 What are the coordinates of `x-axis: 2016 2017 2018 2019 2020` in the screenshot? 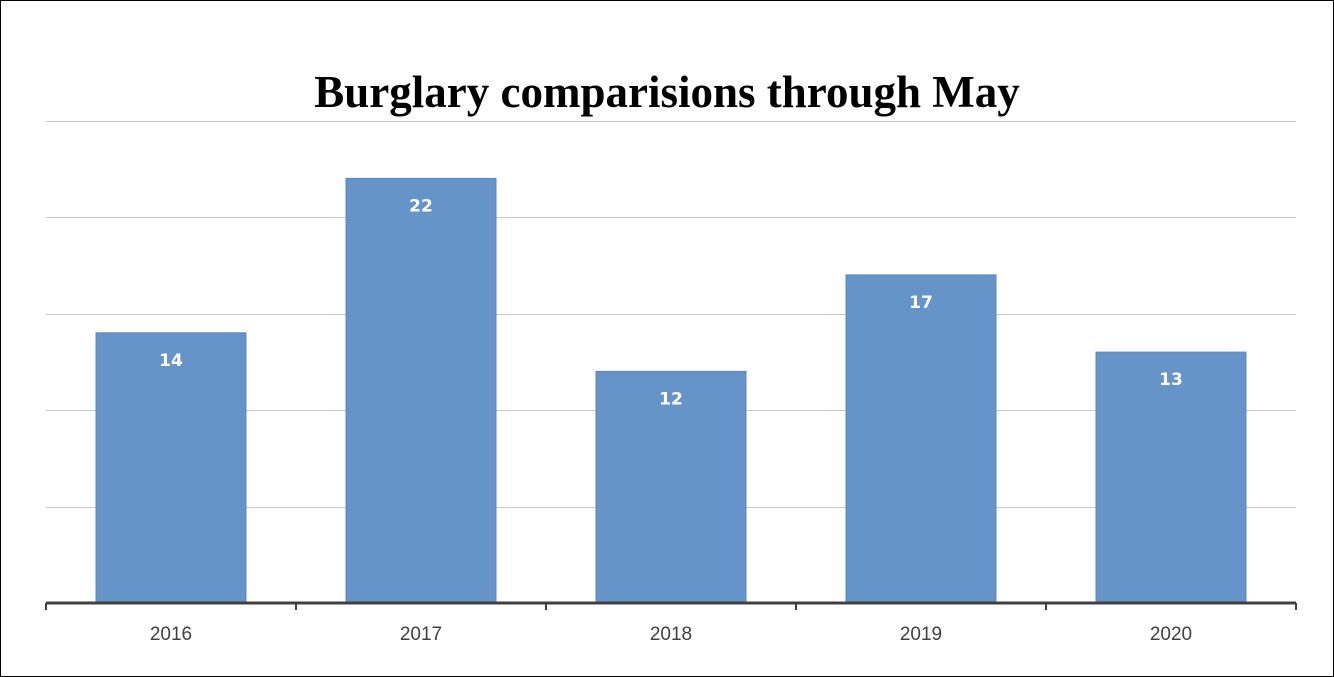 It's located at (671, 623).